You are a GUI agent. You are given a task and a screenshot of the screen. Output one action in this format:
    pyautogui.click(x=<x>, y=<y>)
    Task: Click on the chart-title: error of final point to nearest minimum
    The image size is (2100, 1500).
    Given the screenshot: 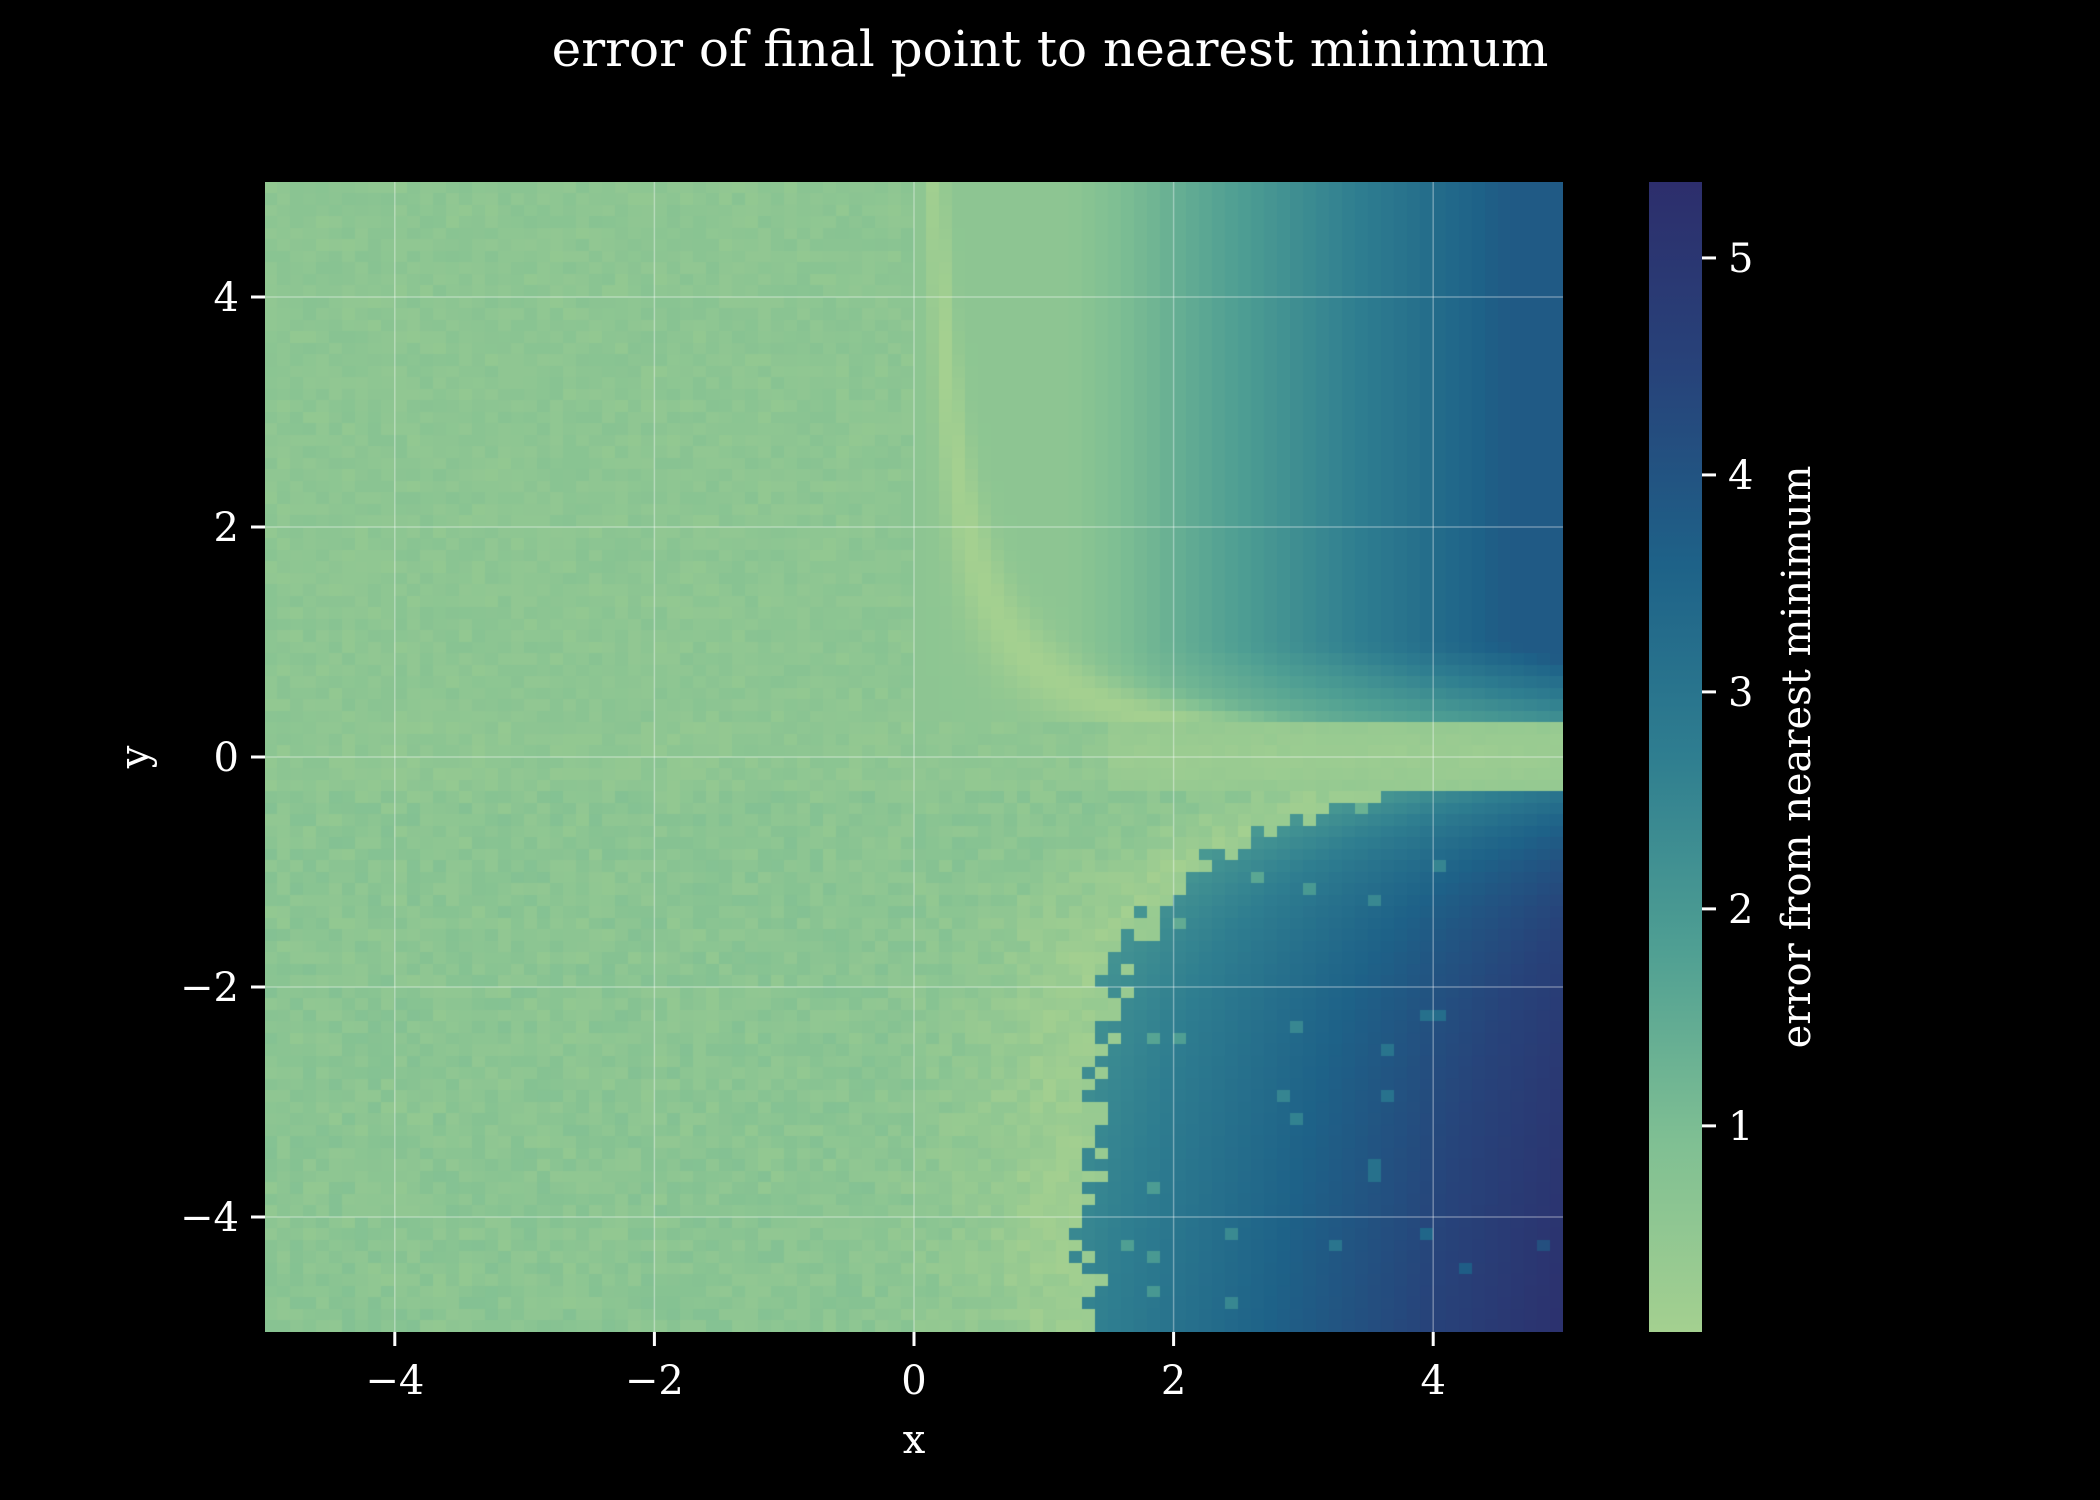 What is the action you would take?
    pyautogui.click(x=1050, y=49)
    